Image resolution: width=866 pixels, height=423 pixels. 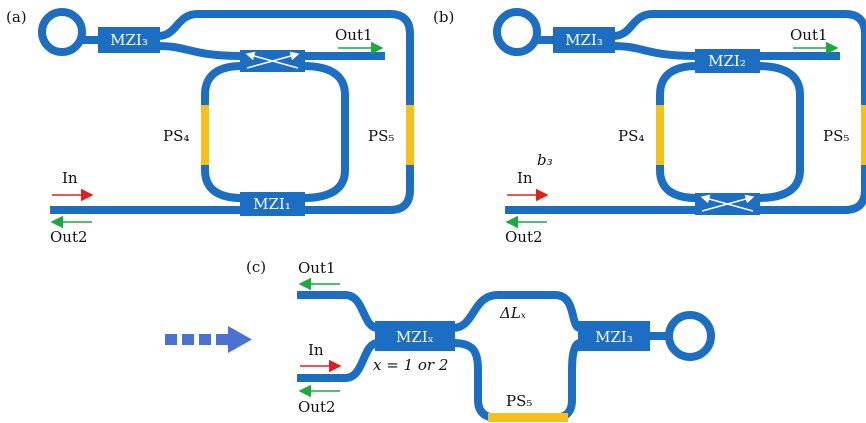 What do you see at coordinates (443, 17) in the screenshot?
I see `panel-tag: (b)` at bounding box center [443, 17].